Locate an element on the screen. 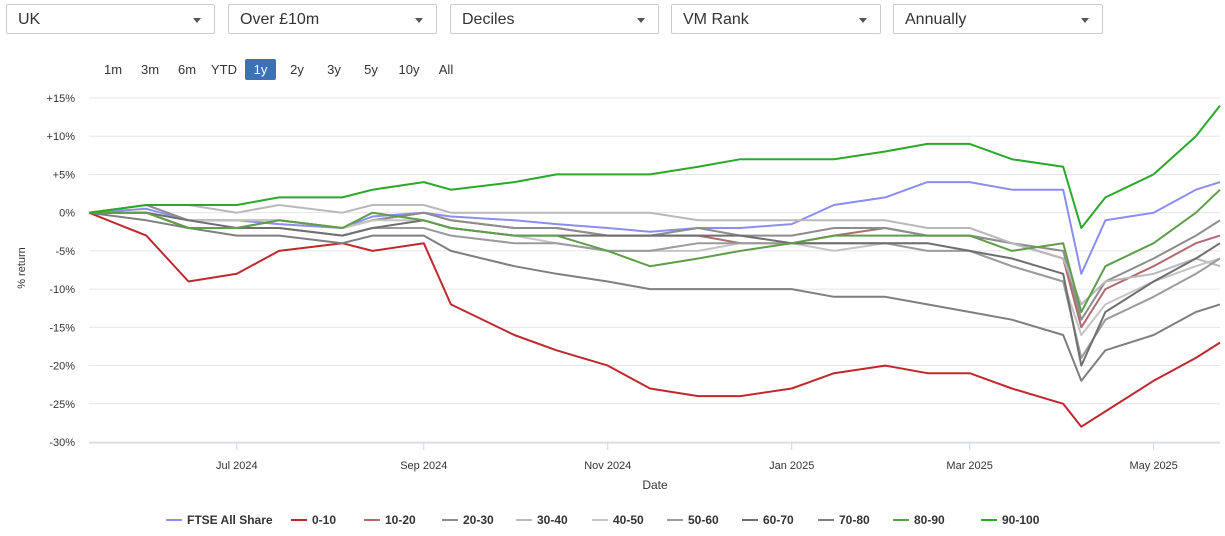 Image resolution: width=1225 pixels, height=536 pixels. x-tick-label: May 2025 is located at coordinates (1153, 466).